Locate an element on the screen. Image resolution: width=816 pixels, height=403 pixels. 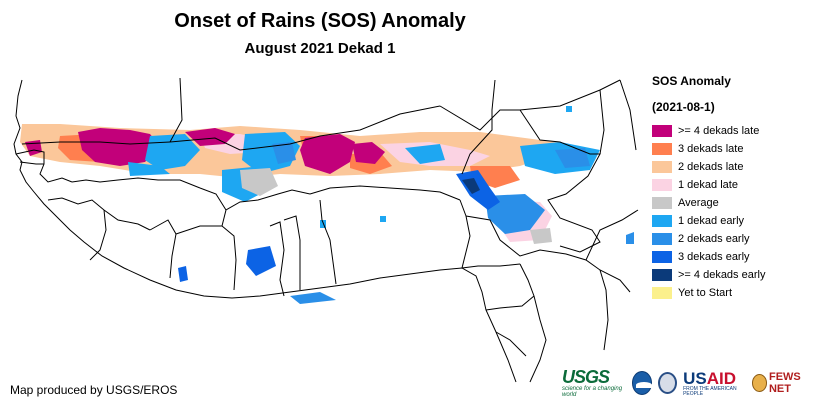
legend-label: Yet to Start is located at coordinates (705, 293).